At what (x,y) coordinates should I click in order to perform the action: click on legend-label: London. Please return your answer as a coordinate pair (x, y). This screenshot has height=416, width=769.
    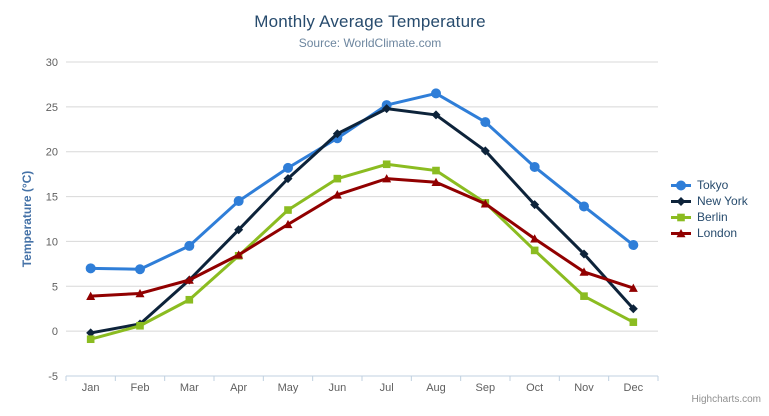
    Looking at the image, I should click on (717, 233).